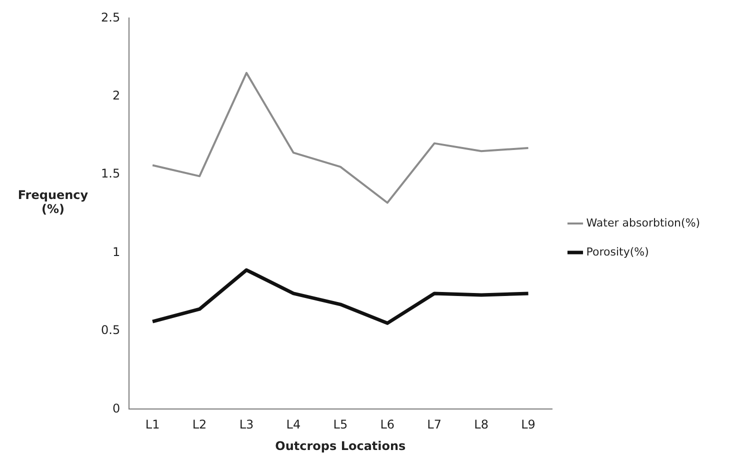 Image resolution: width=741 pixels, height=468 pixels. What do you see at coordinates (152, 425) in the screenshot?
I see `x-tick-label: L1` at bounding box center [152, 425].